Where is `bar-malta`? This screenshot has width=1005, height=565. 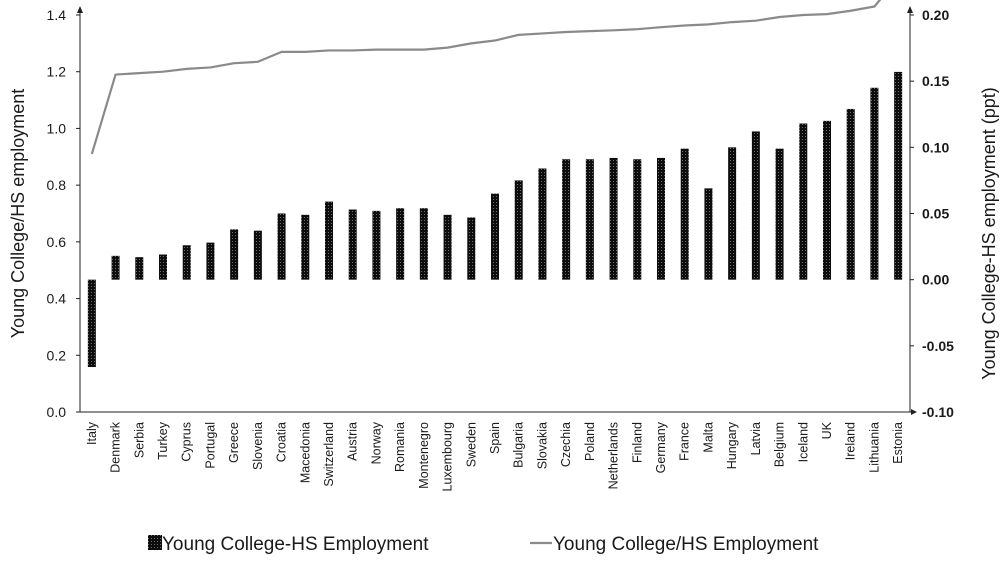
bar-malta is located at coordinates (708, 234).